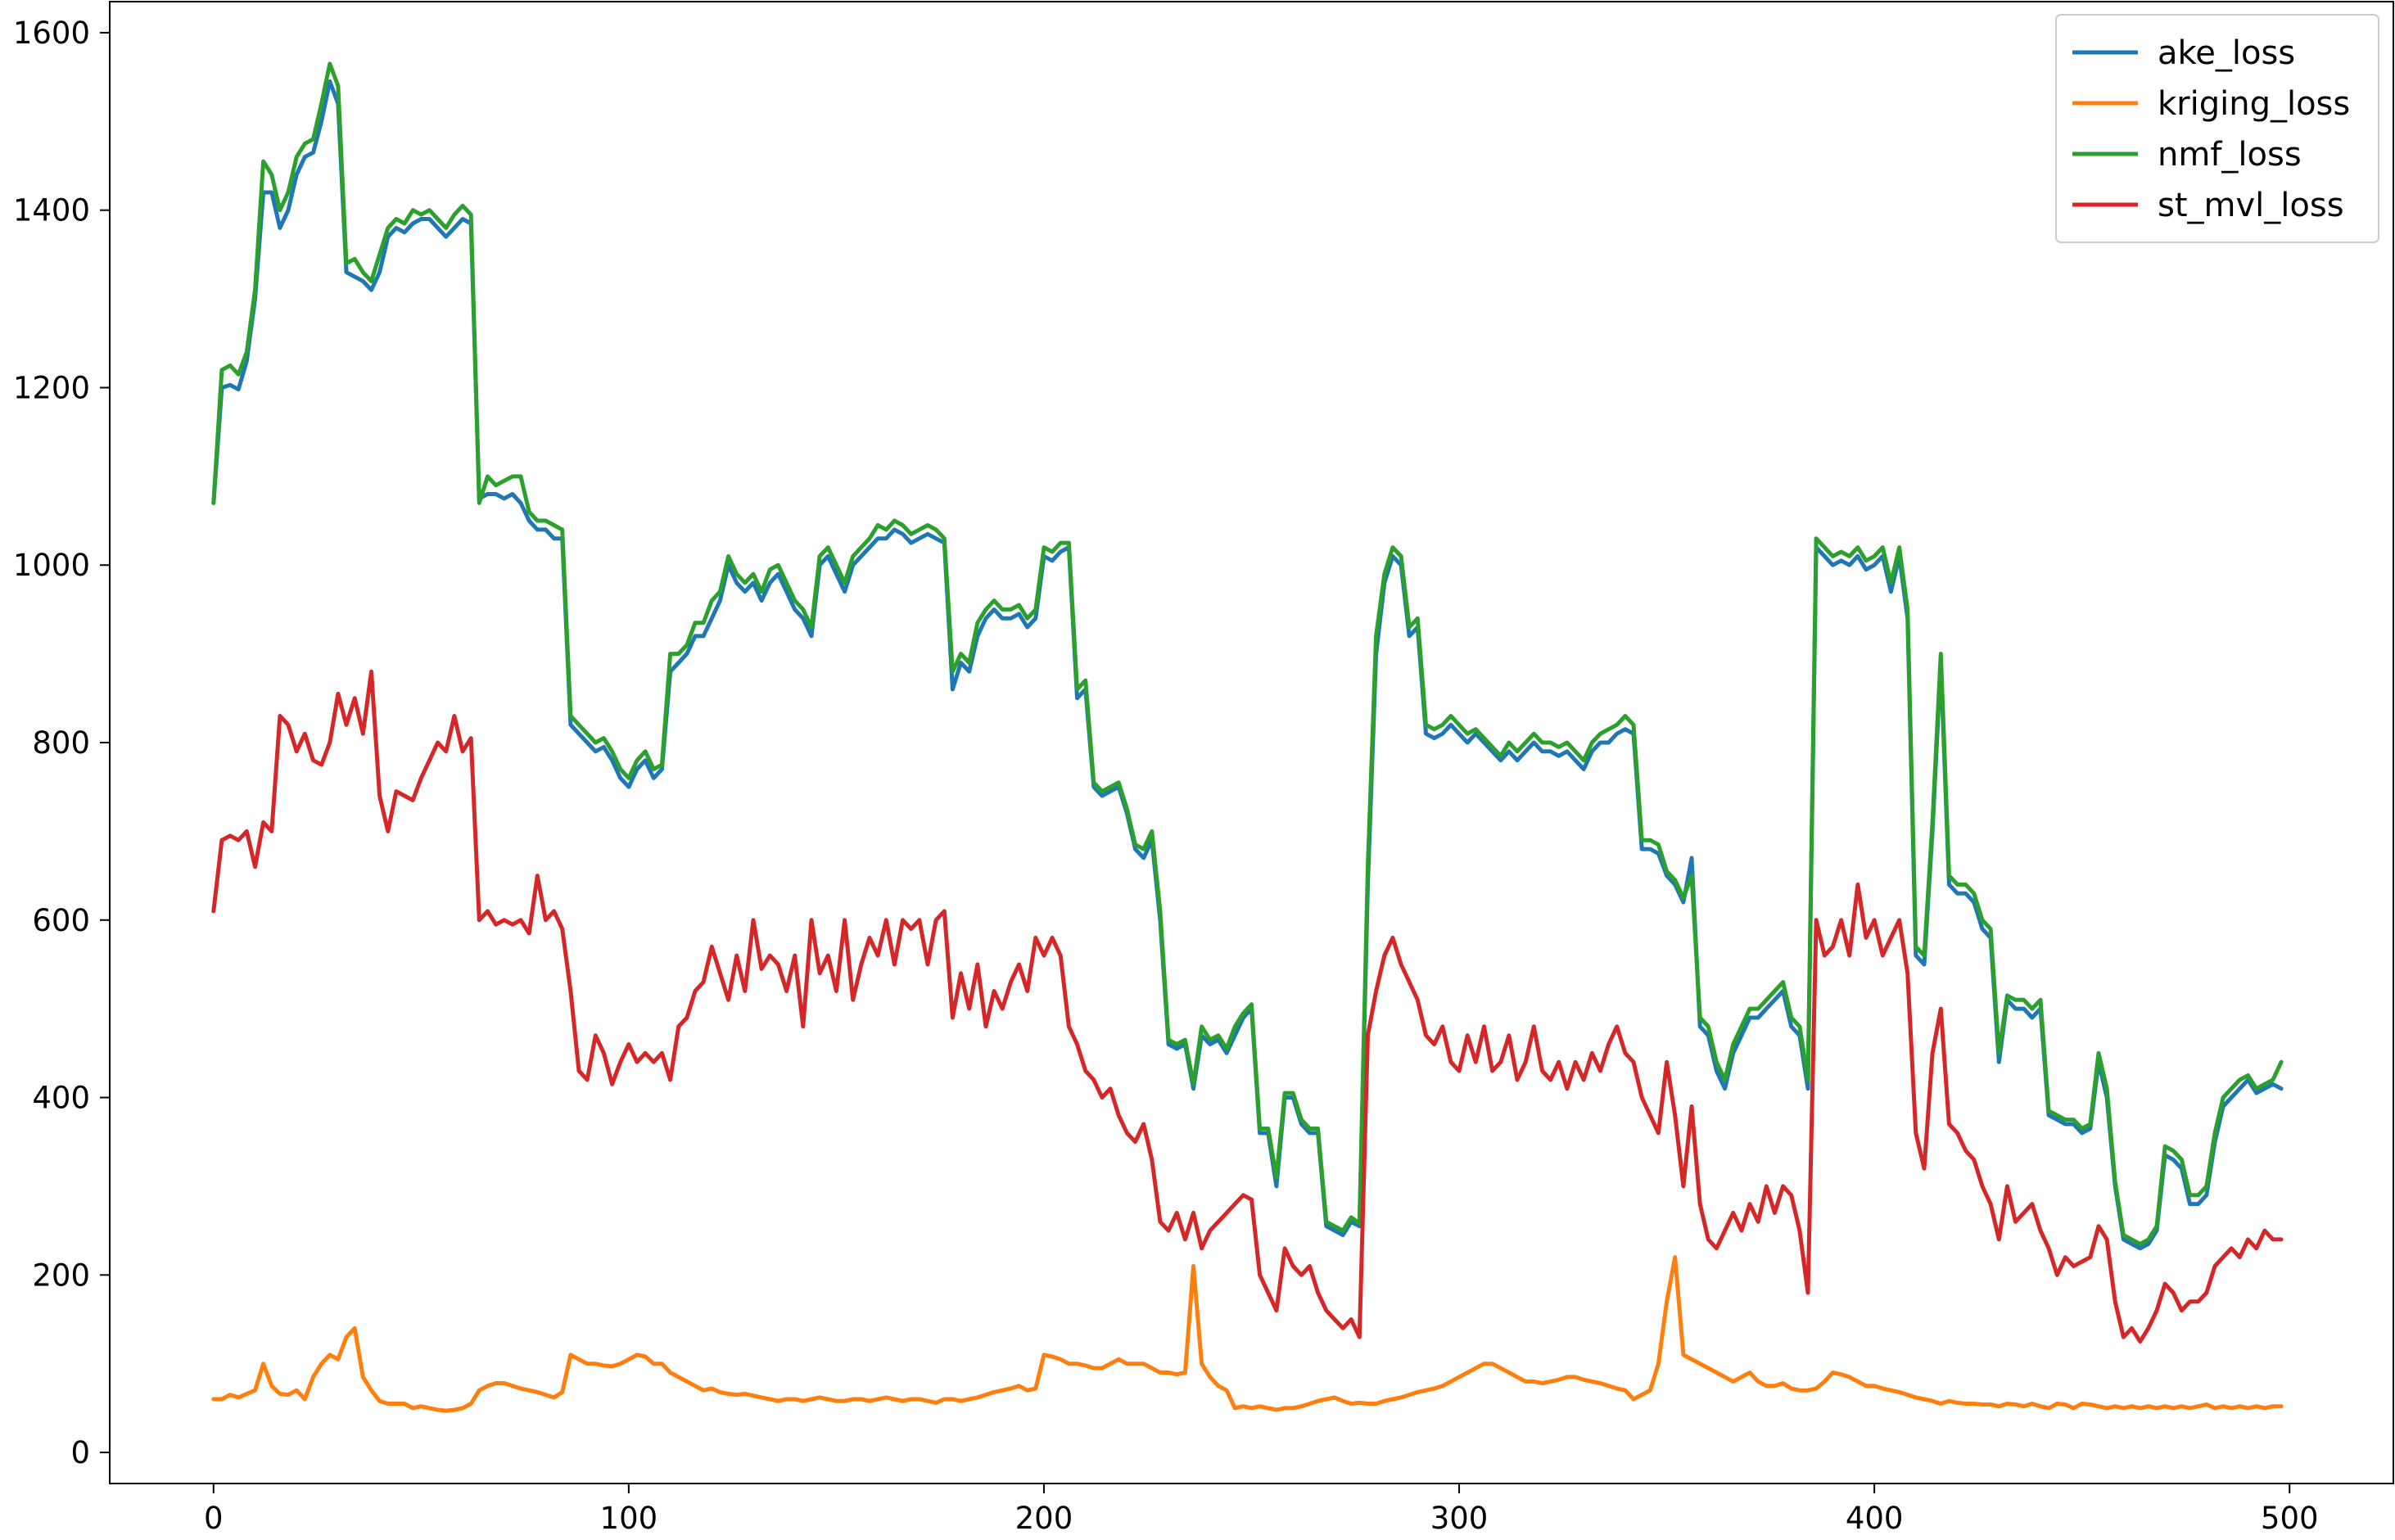 This screenshot has height=1540, width=2395. What do you see at coordinates (2290, 1518) in the screenshot?
I see `x-tick-label: 500` at bounding box center [2290, 1518].